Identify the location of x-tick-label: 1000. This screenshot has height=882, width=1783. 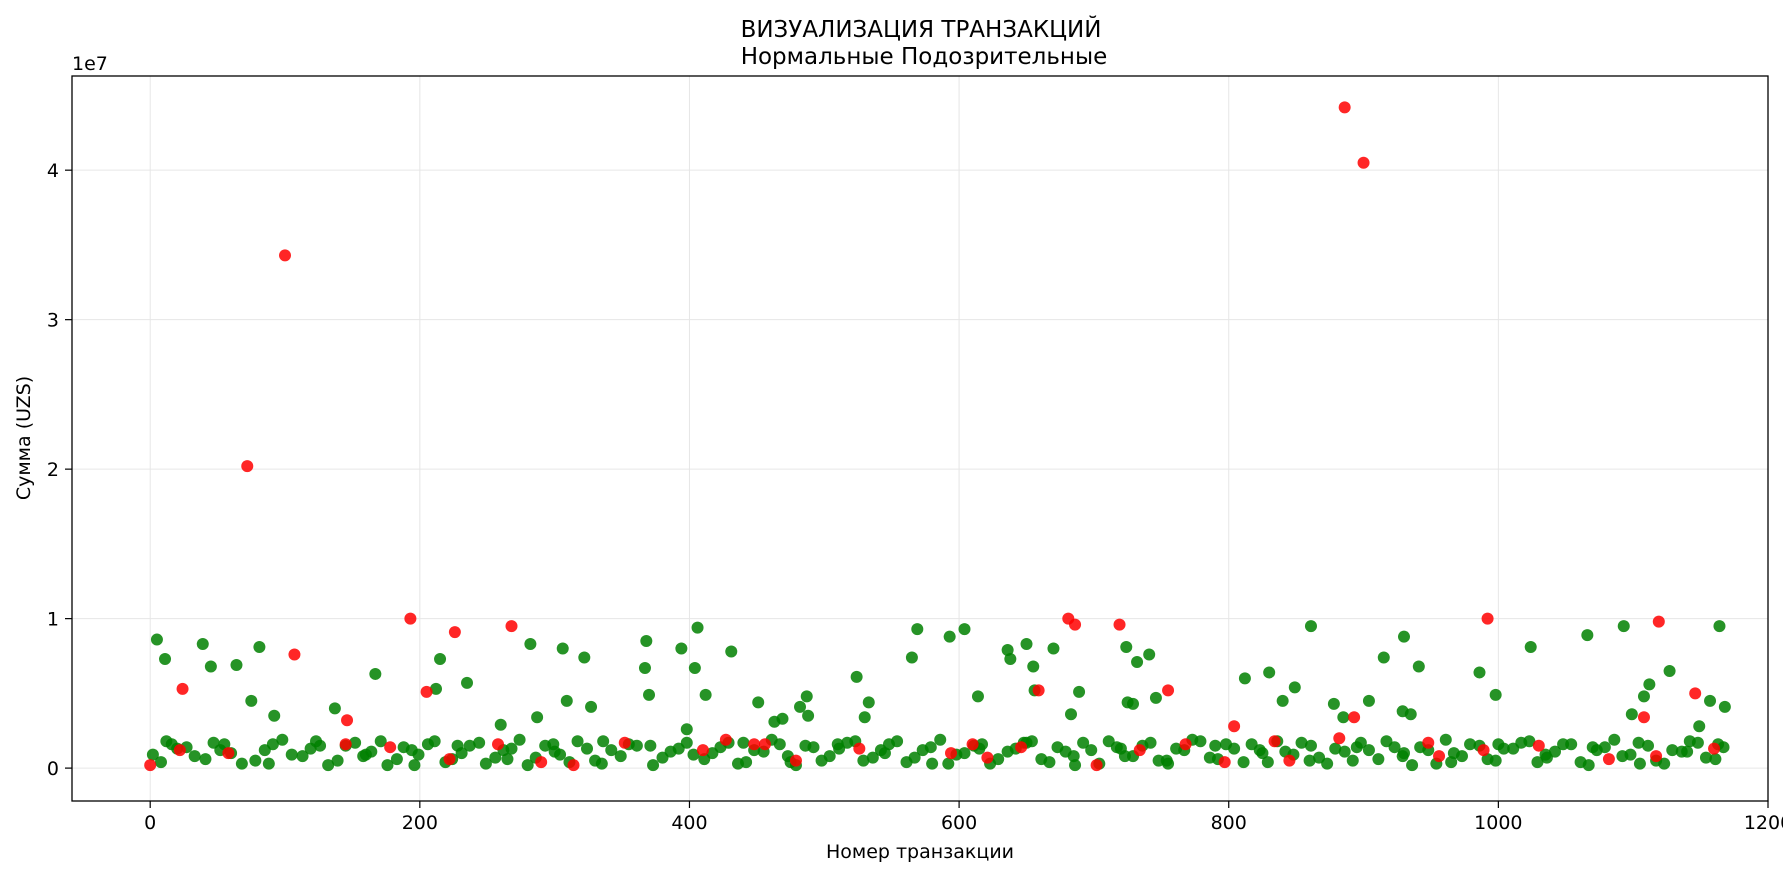
(1498, 823).